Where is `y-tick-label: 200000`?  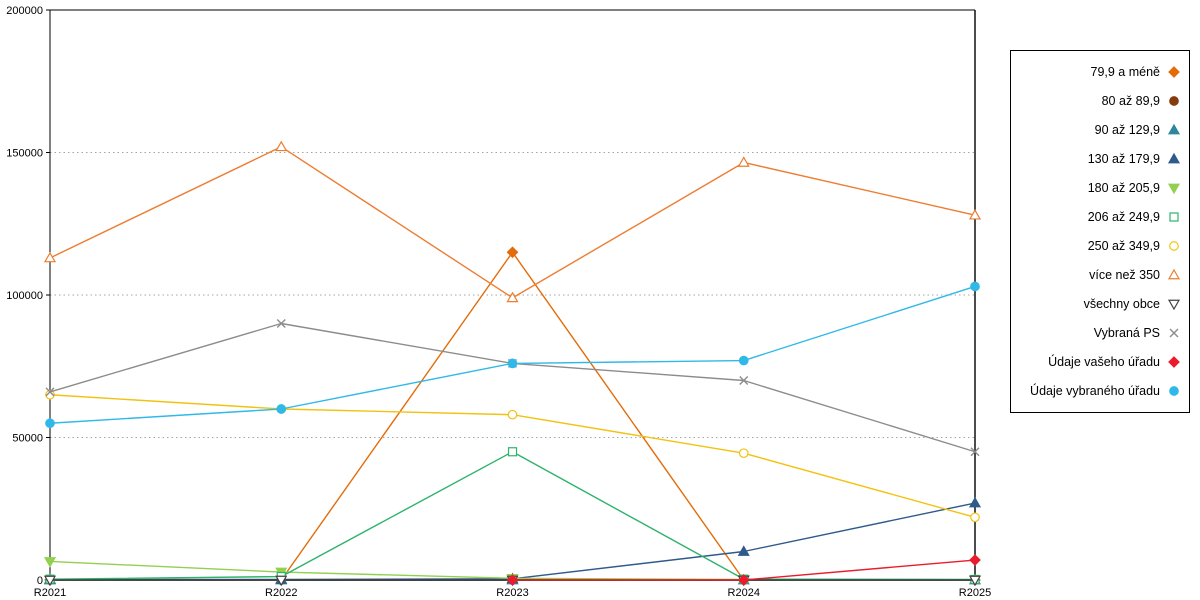
y-tick-label: 200000 is located at coordinates (24, 11).